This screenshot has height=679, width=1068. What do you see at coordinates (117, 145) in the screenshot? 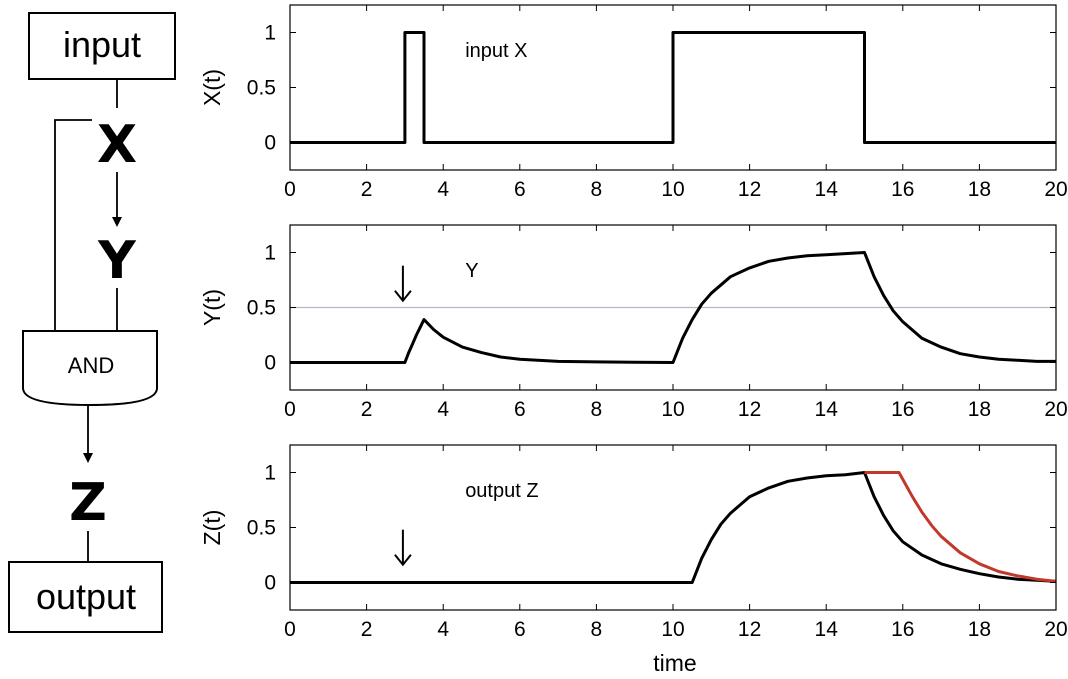
I see `node-x-label: X` at bounding box center [117, 145].